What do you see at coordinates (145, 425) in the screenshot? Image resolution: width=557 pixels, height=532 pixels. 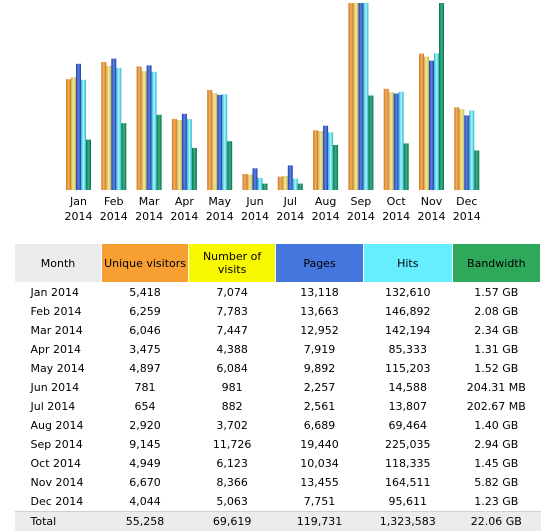 I see `cell-unique-visitors: 2,920` at bounding box center [145, 425].